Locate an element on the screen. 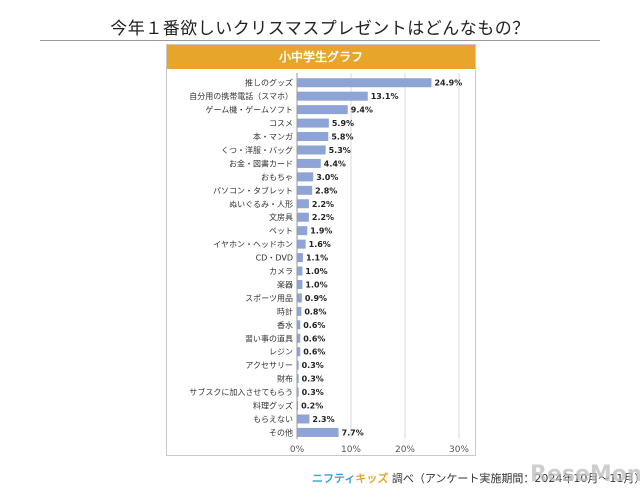 The image size is (640, 499). category-label: 本・マンガ is located at coordinates (273, 137).